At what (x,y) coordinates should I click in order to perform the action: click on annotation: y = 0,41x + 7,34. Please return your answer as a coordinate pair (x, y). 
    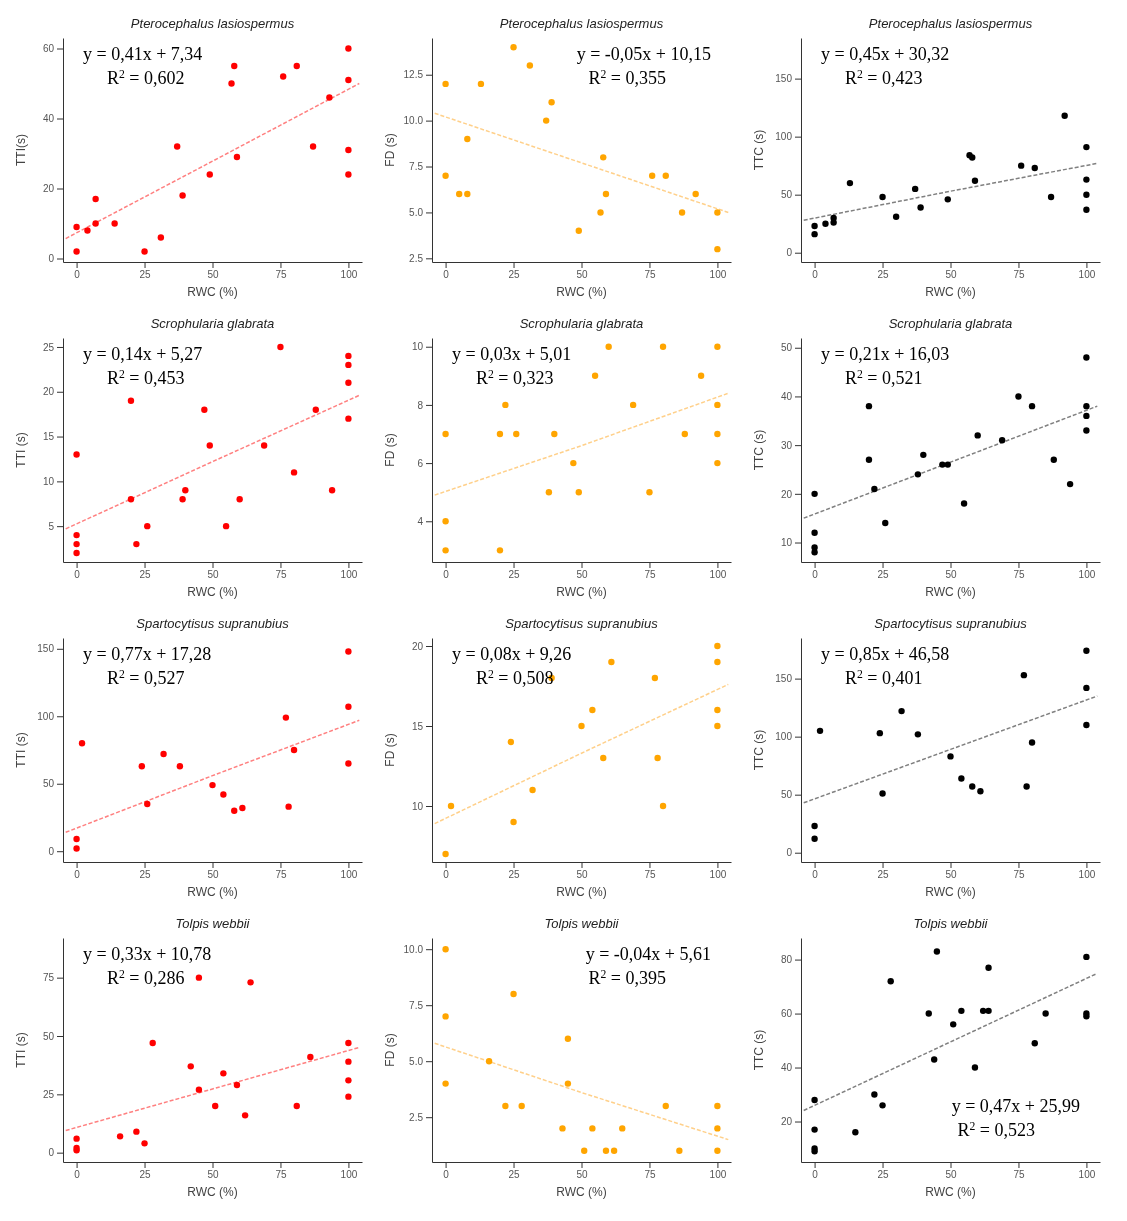
    Looking at the image, I should click on (143, 54).